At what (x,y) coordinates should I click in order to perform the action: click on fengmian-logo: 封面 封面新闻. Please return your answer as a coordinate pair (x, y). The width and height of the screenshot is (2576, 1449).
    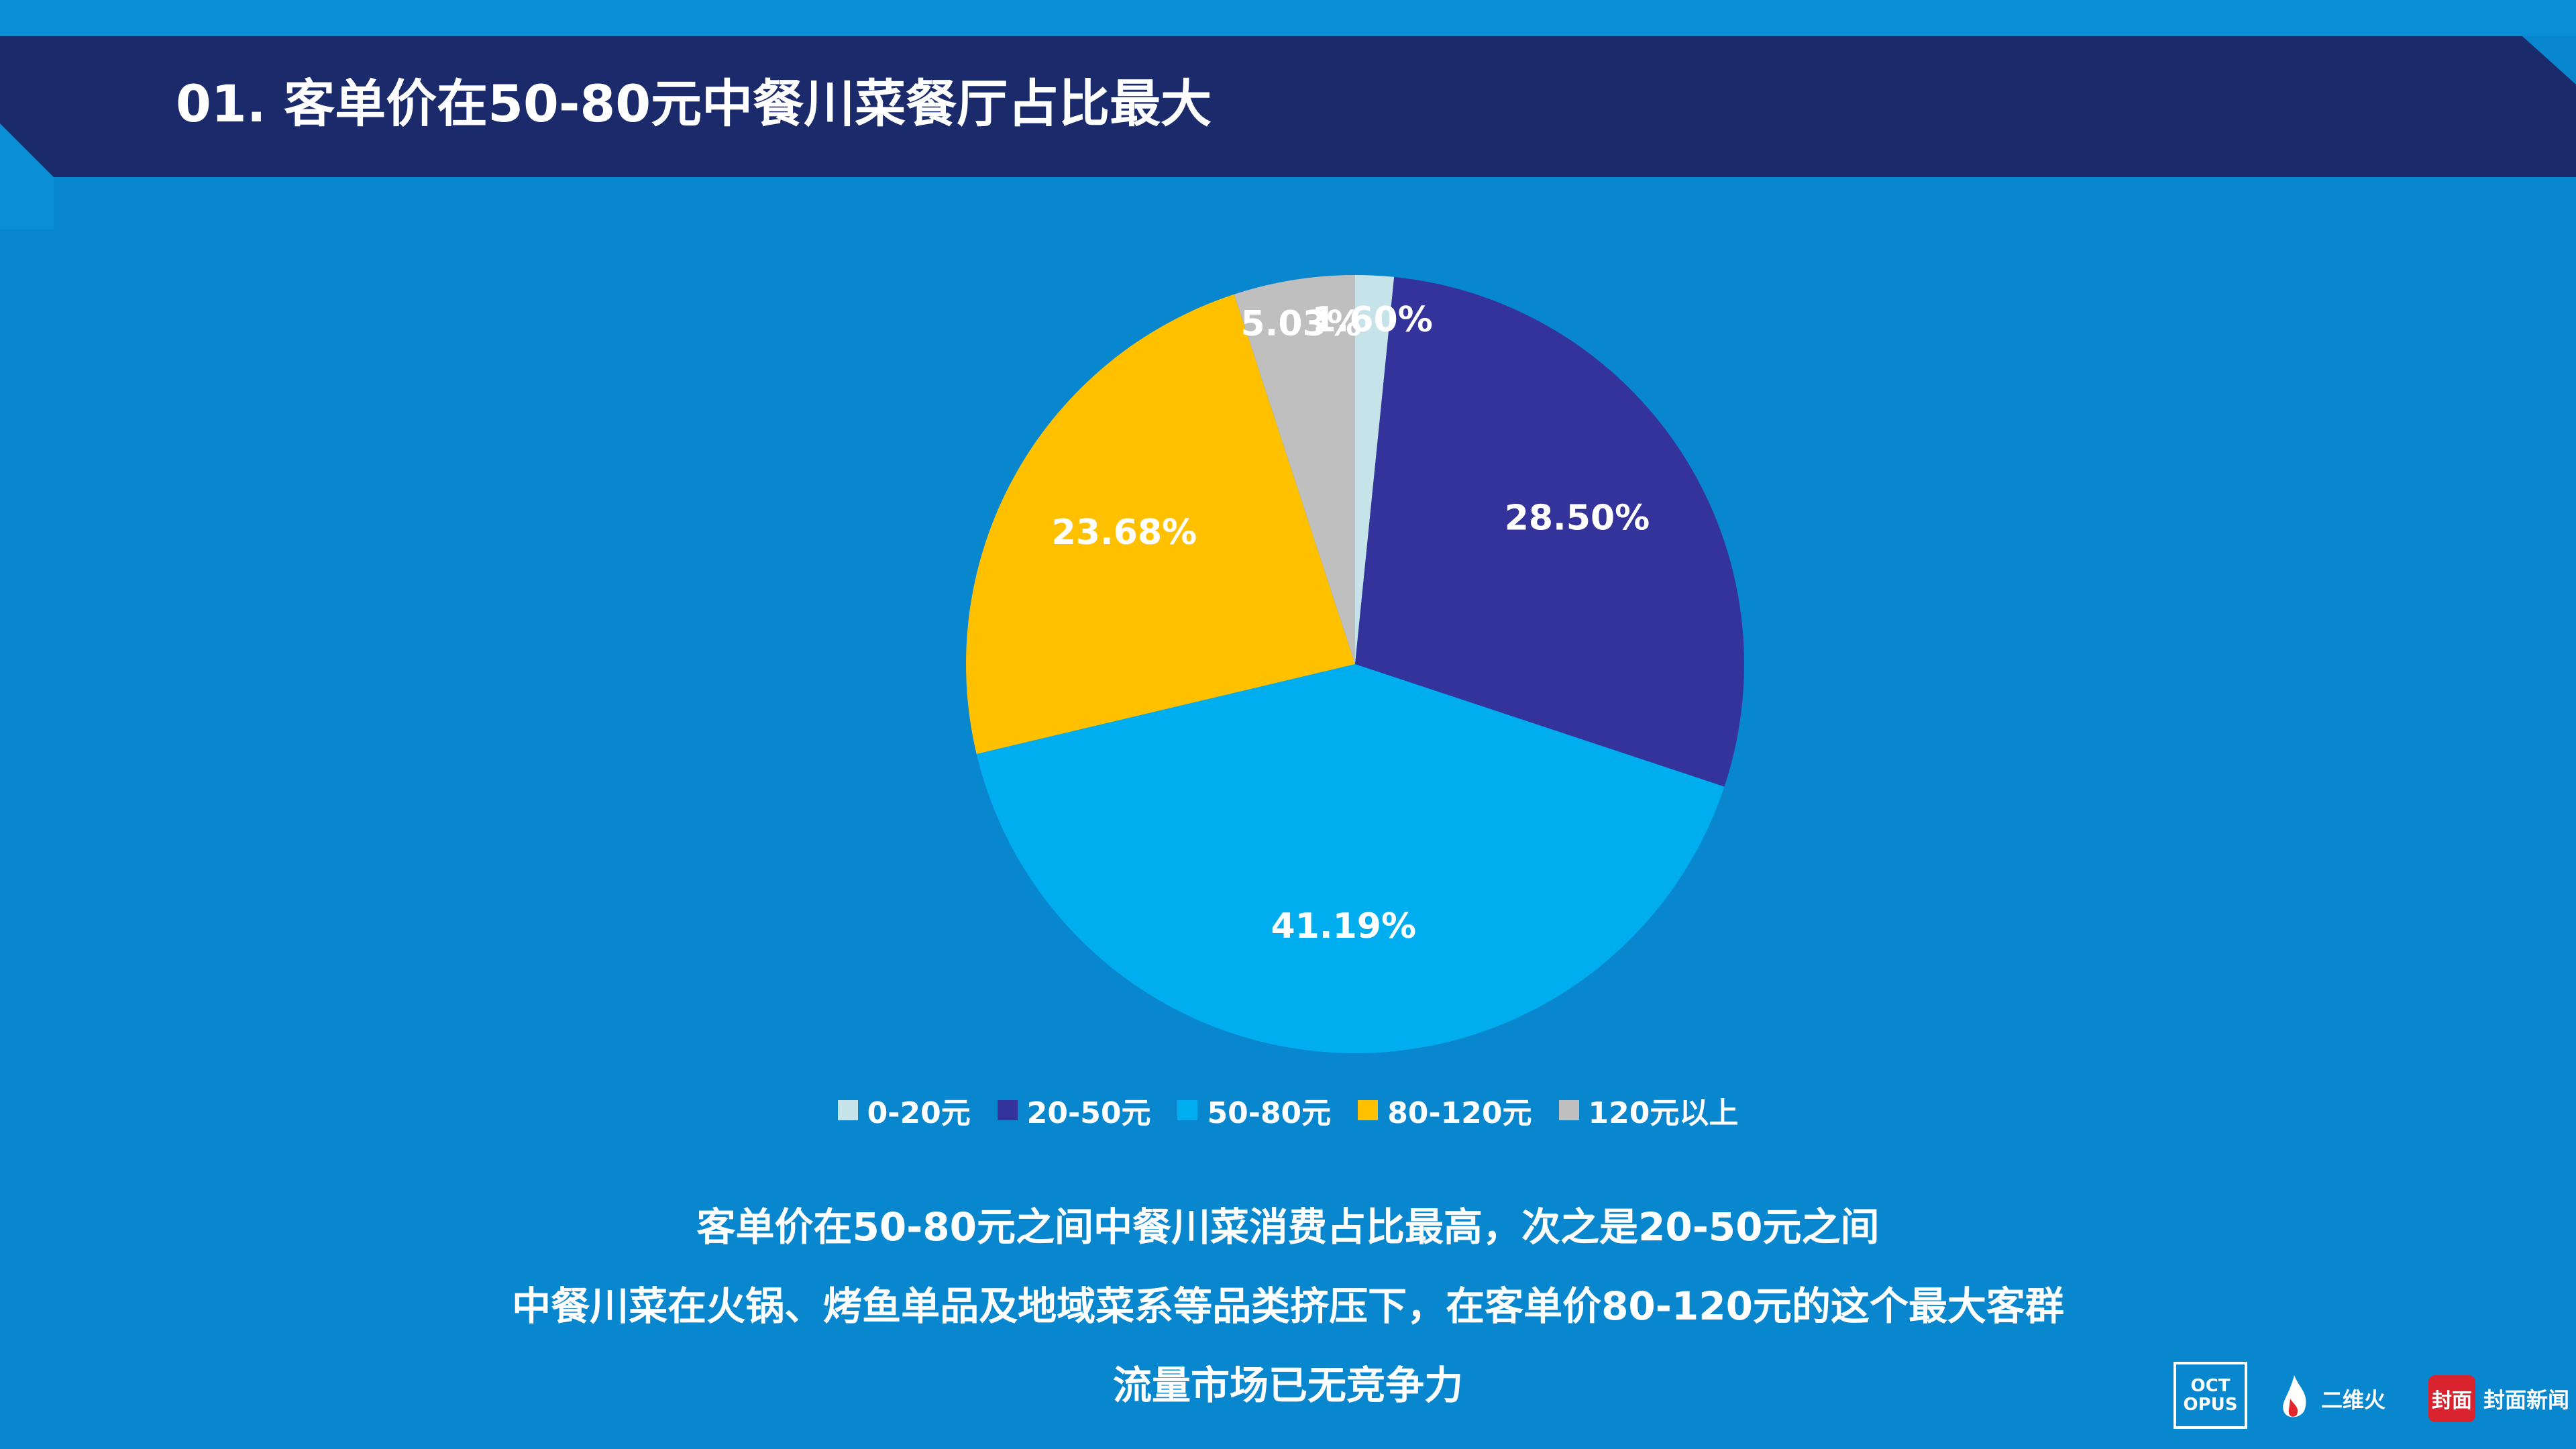
    Looking at the image, I should click on (2498, 1399).